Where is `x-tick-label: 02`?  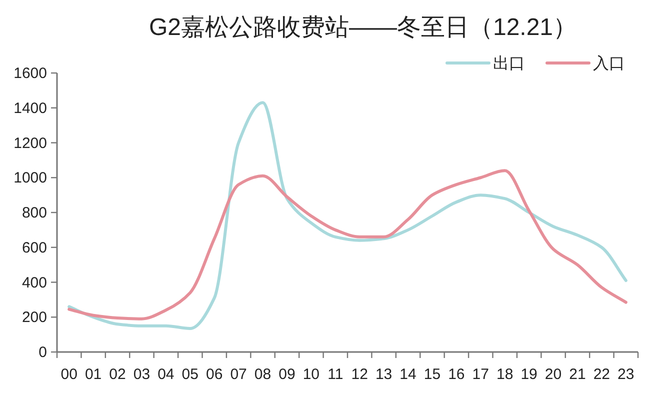
x-tick-label: 02 is located at coordinates (117, 374).